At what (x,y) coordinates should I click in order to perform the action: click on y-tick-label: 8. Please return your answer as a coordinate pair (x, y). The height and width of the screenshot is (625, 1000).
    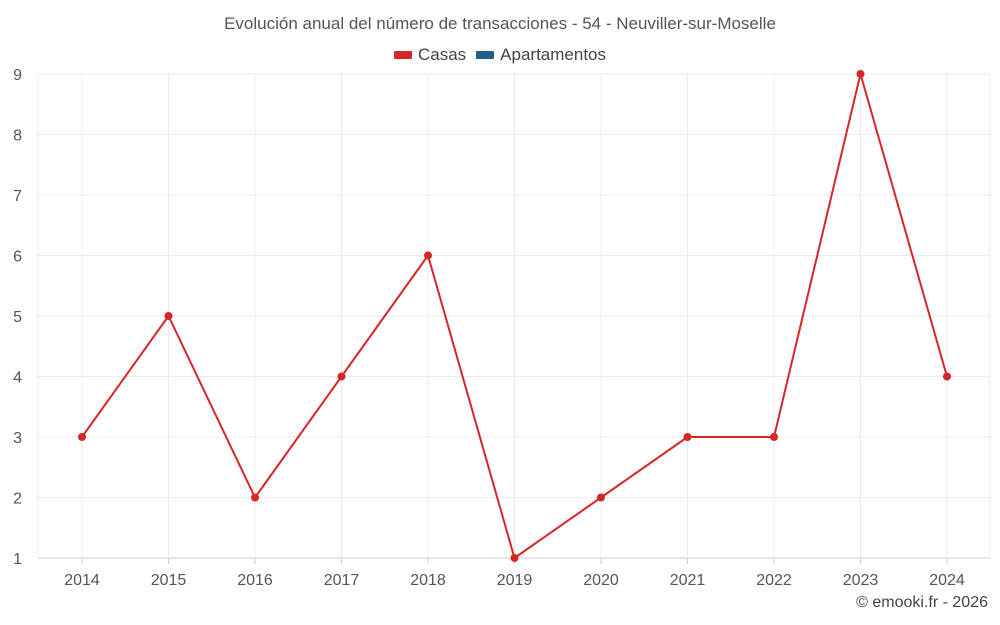
    Looking at the image, I should click on (17, 136).